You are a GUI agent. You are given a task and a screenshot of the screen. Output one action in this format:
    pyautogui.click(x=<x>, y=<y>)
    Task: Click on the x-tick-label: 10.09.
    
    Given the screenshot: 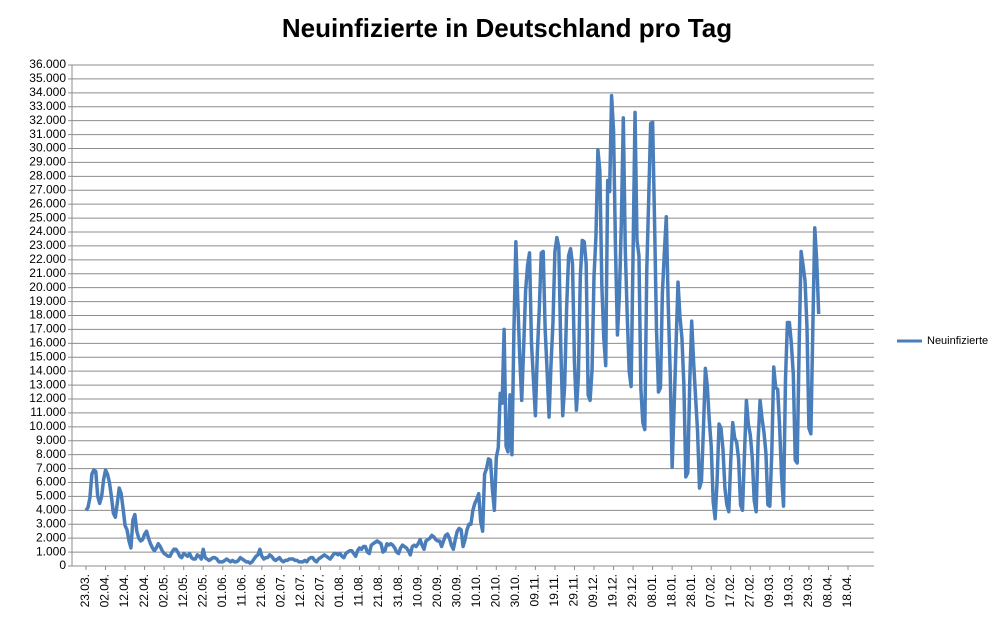 What is the action you would take?
    pyautogui.click(x=417, y=590)
    